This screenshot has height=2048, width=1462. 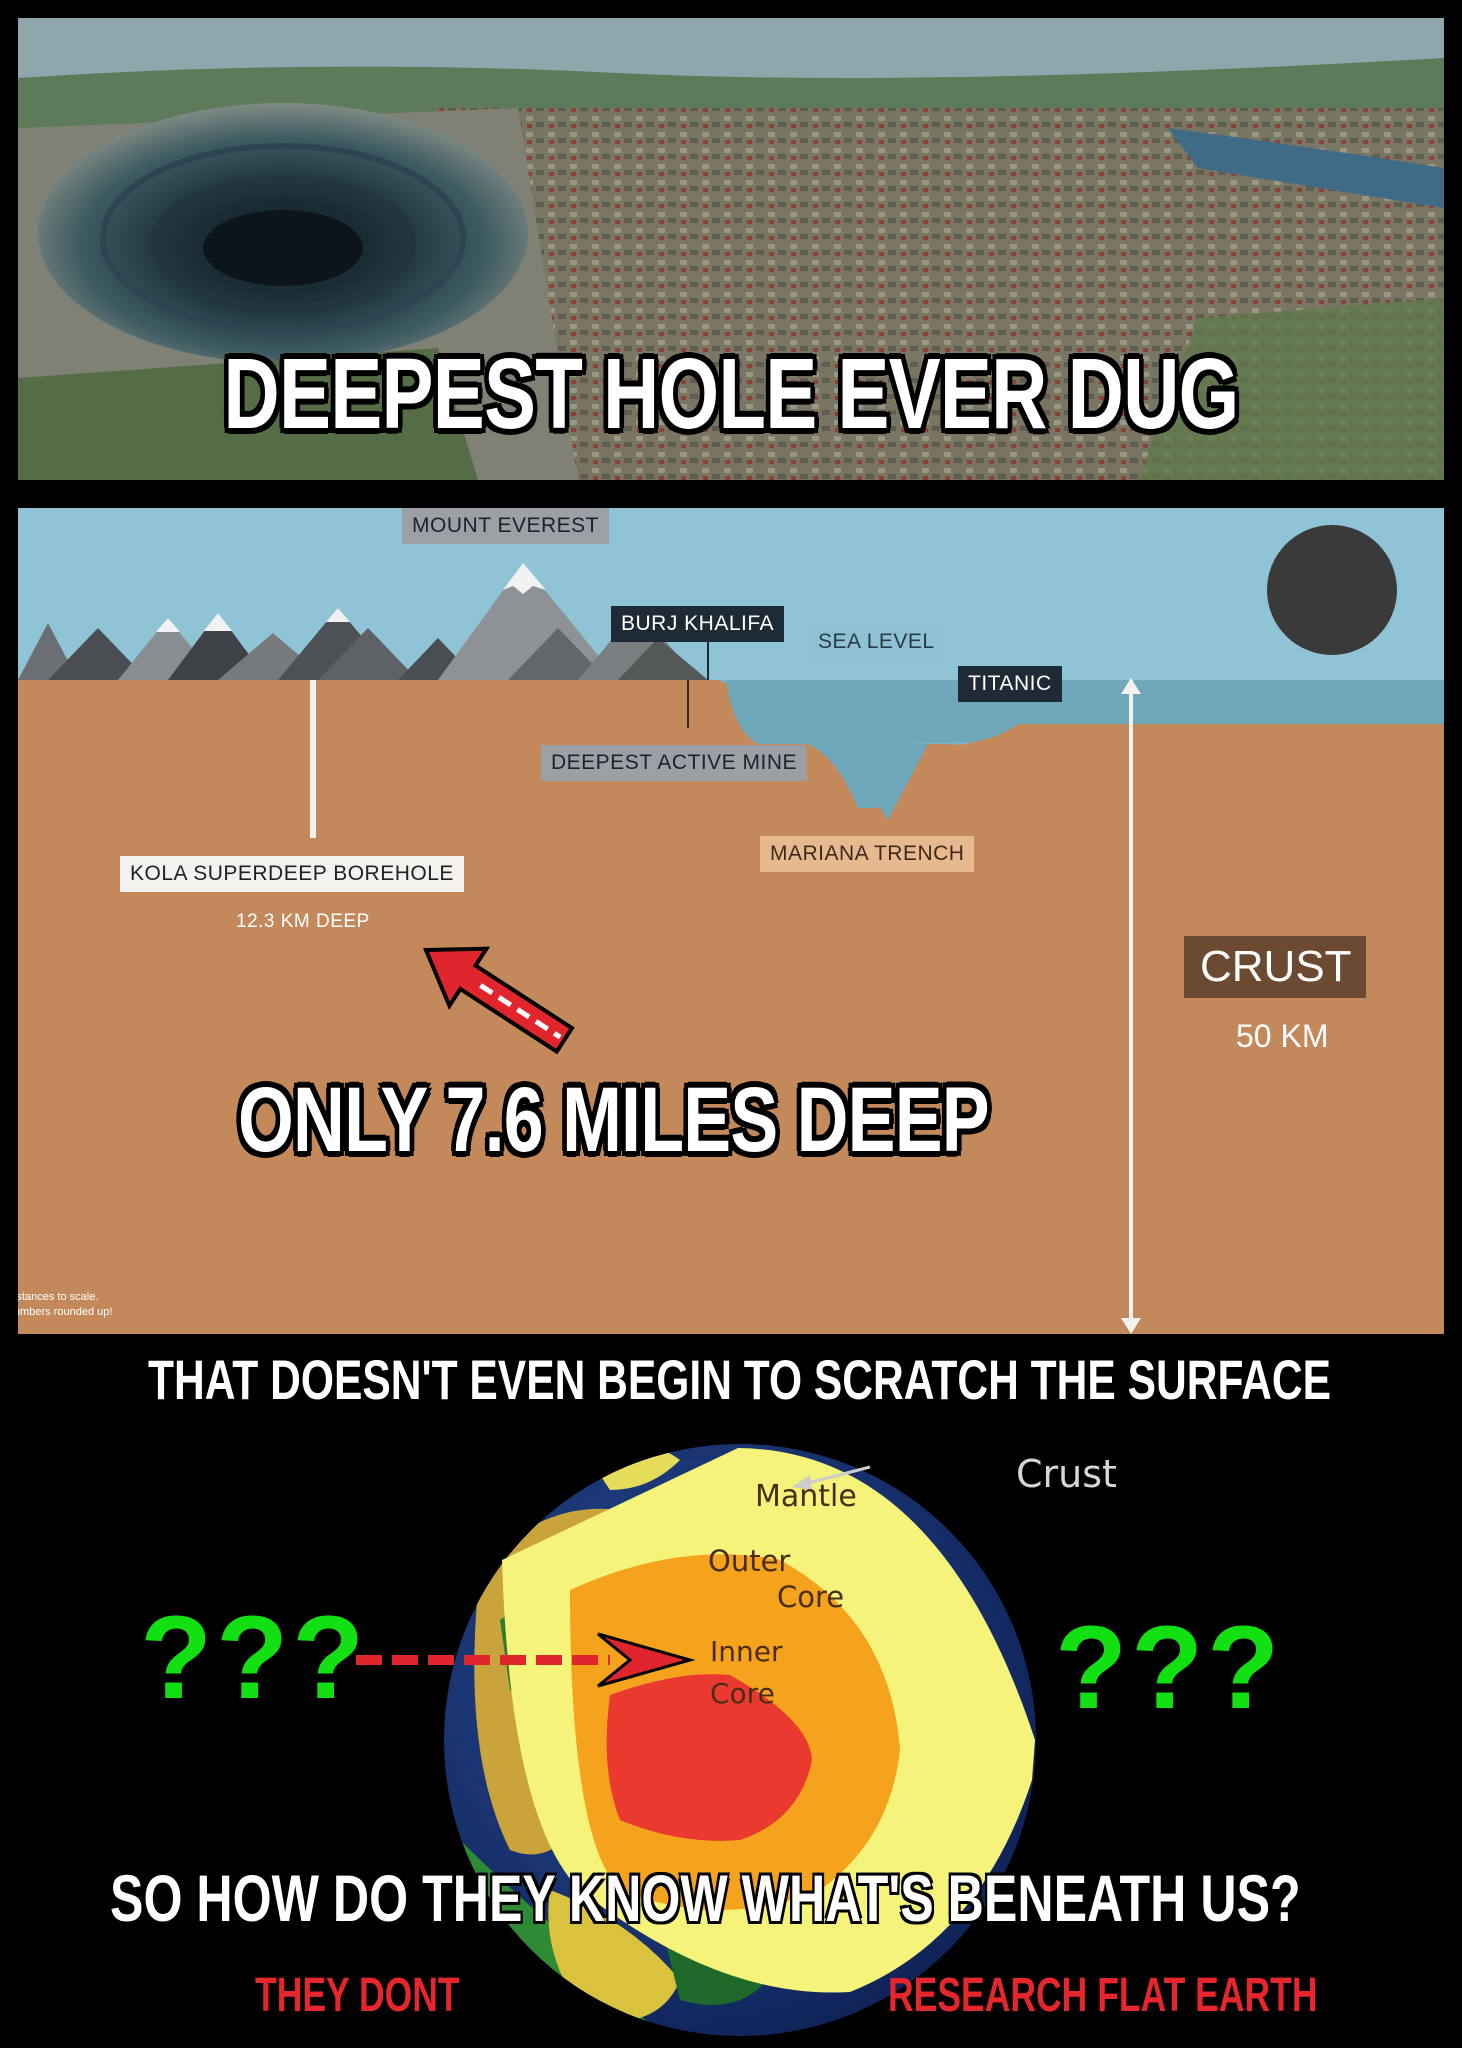 What do you see at coordinates (1169, 1668) in the screenshot?
I see `question-marks-right: ???` at bounding box center [1169, 1668].